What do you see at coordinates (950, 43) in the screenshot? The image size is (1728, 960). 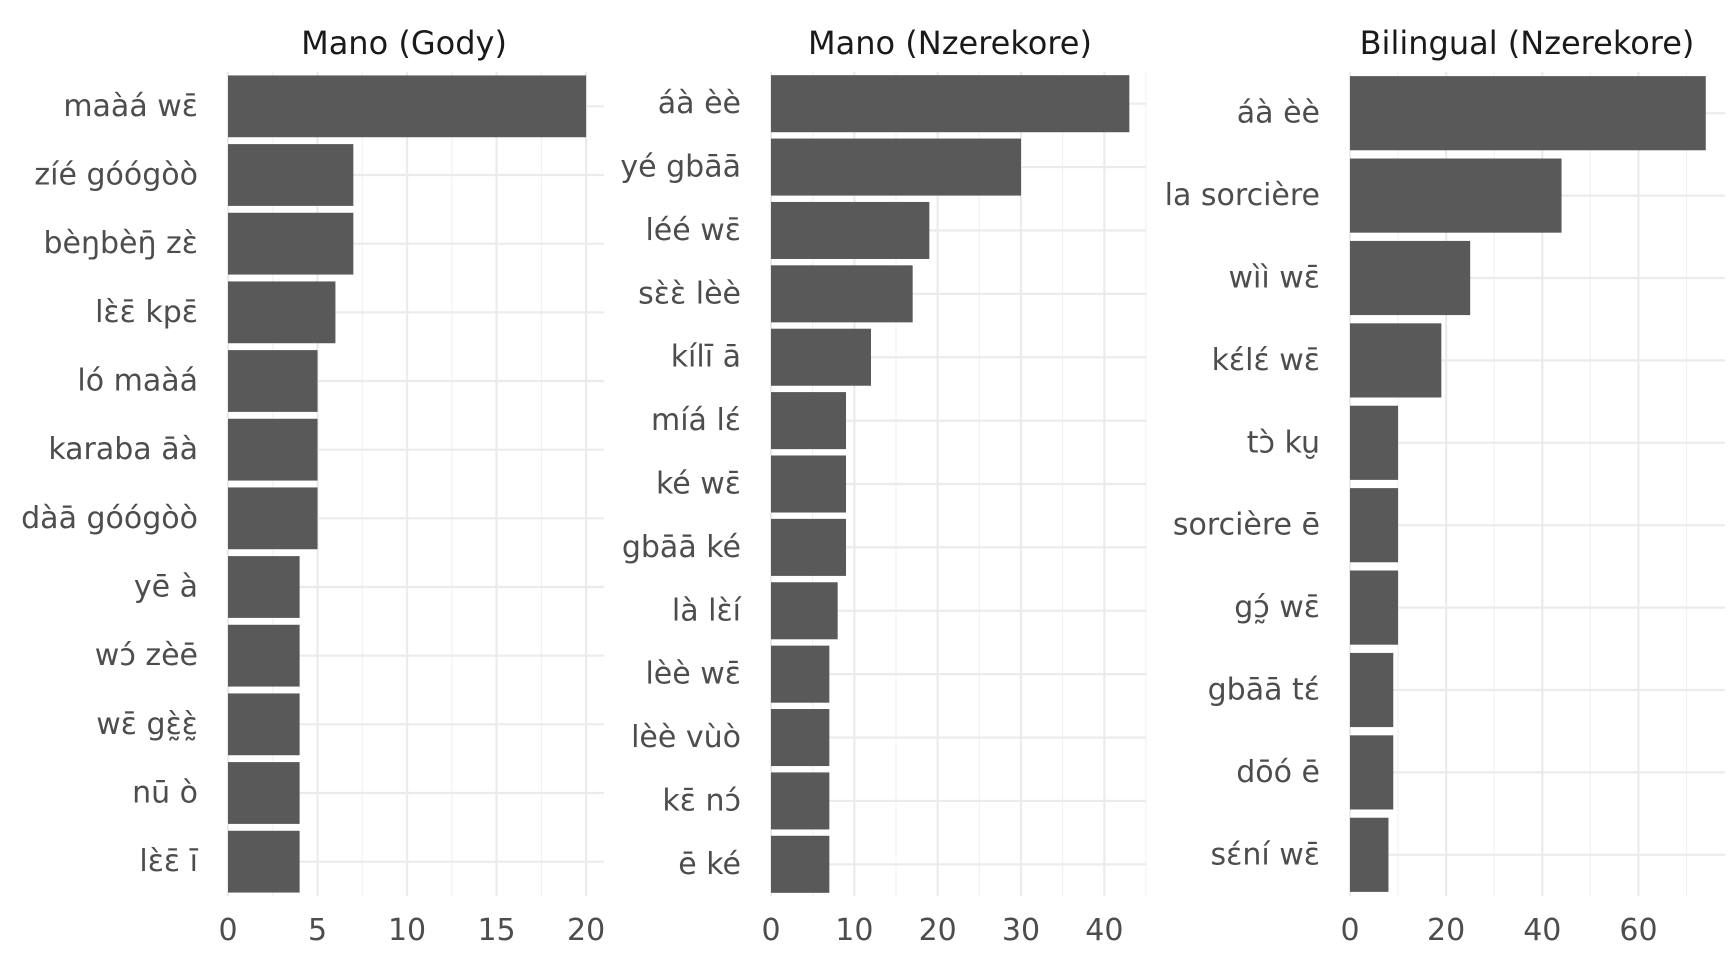 I see `panel-title: Mano (Nzerekore)` at bounding box center [950, 43].